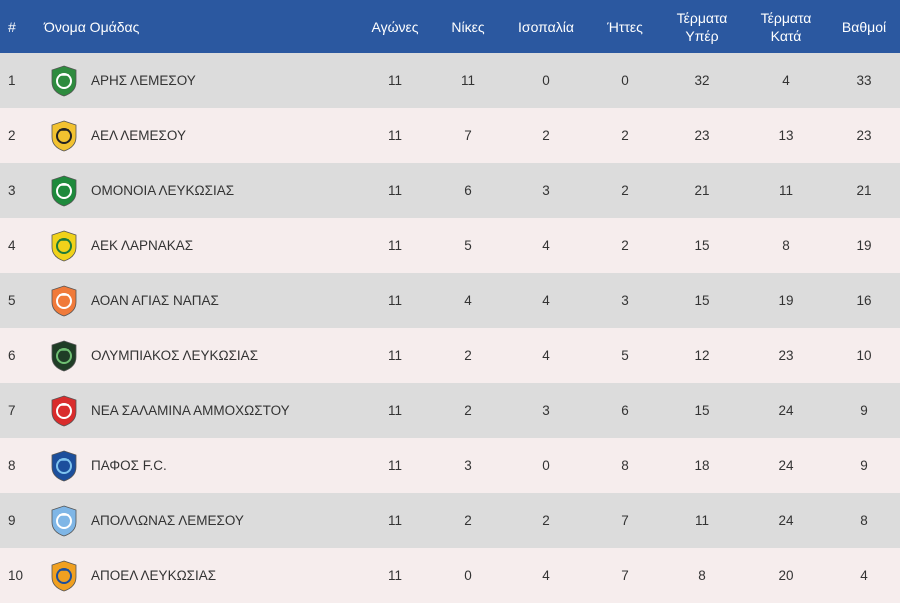 This screenshot has height=603, width=900. What do you see at coordinates (64, 191) in the screenshot?
I see `omonoia-crest-icon` at bounding box center [64, 191].